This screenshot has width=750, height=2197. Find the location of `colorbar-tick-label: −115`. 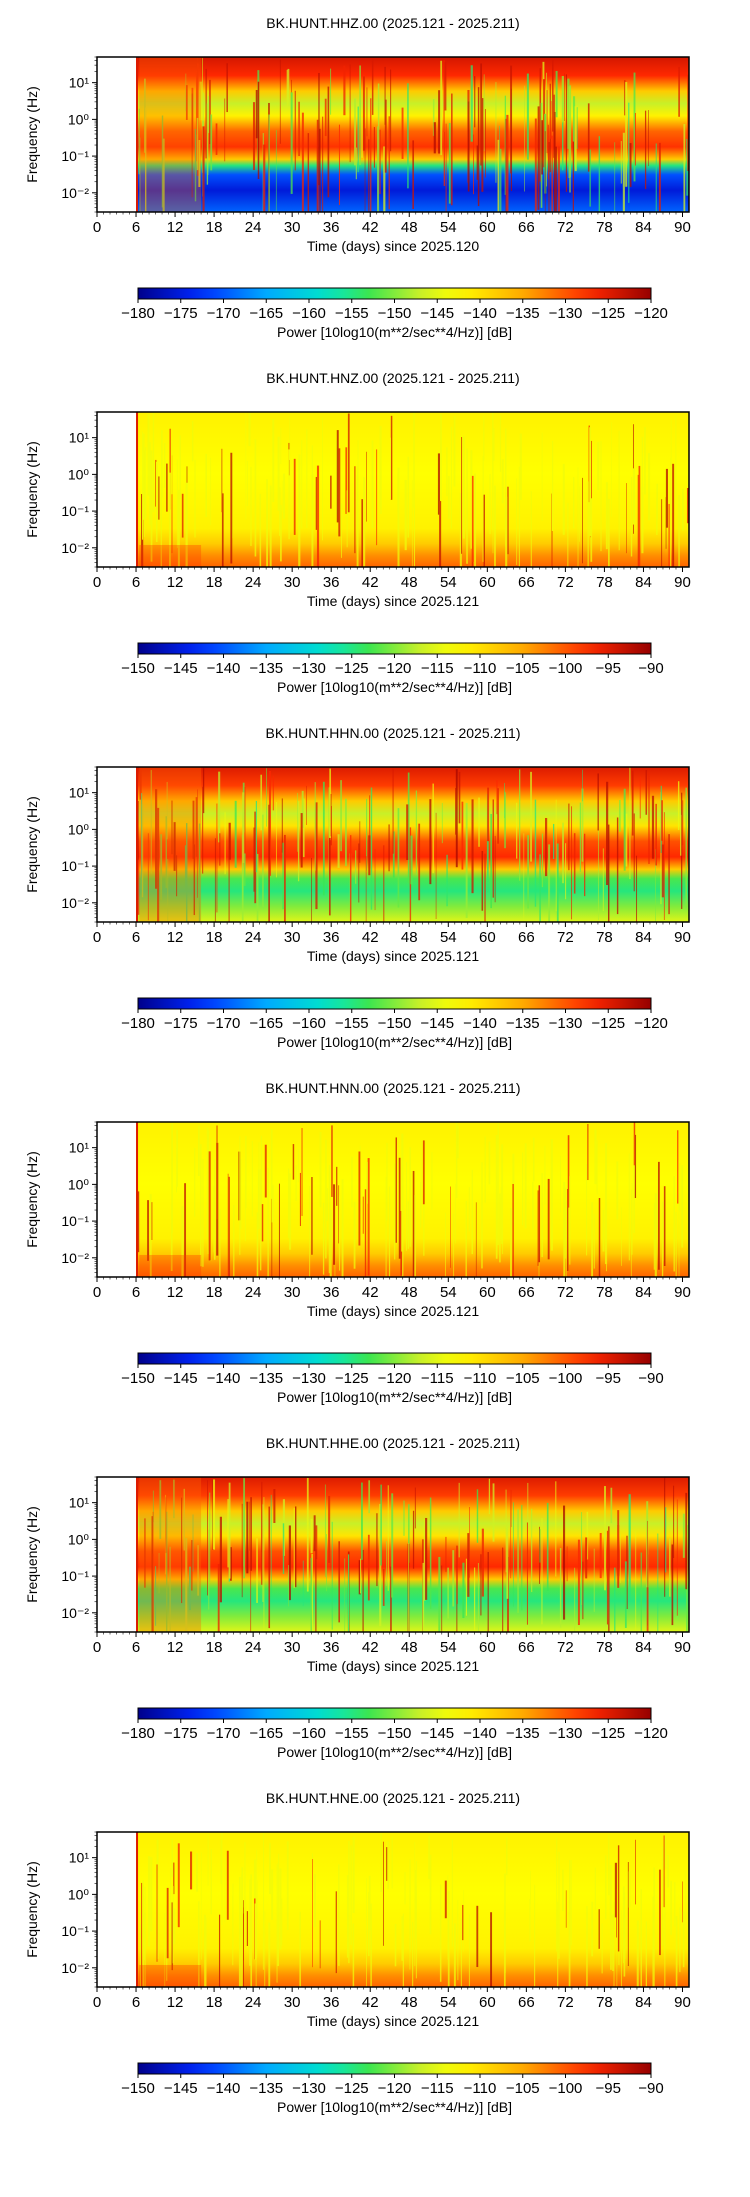

colorbar-tick-label: −115 is located at coordinates (437, 1378).